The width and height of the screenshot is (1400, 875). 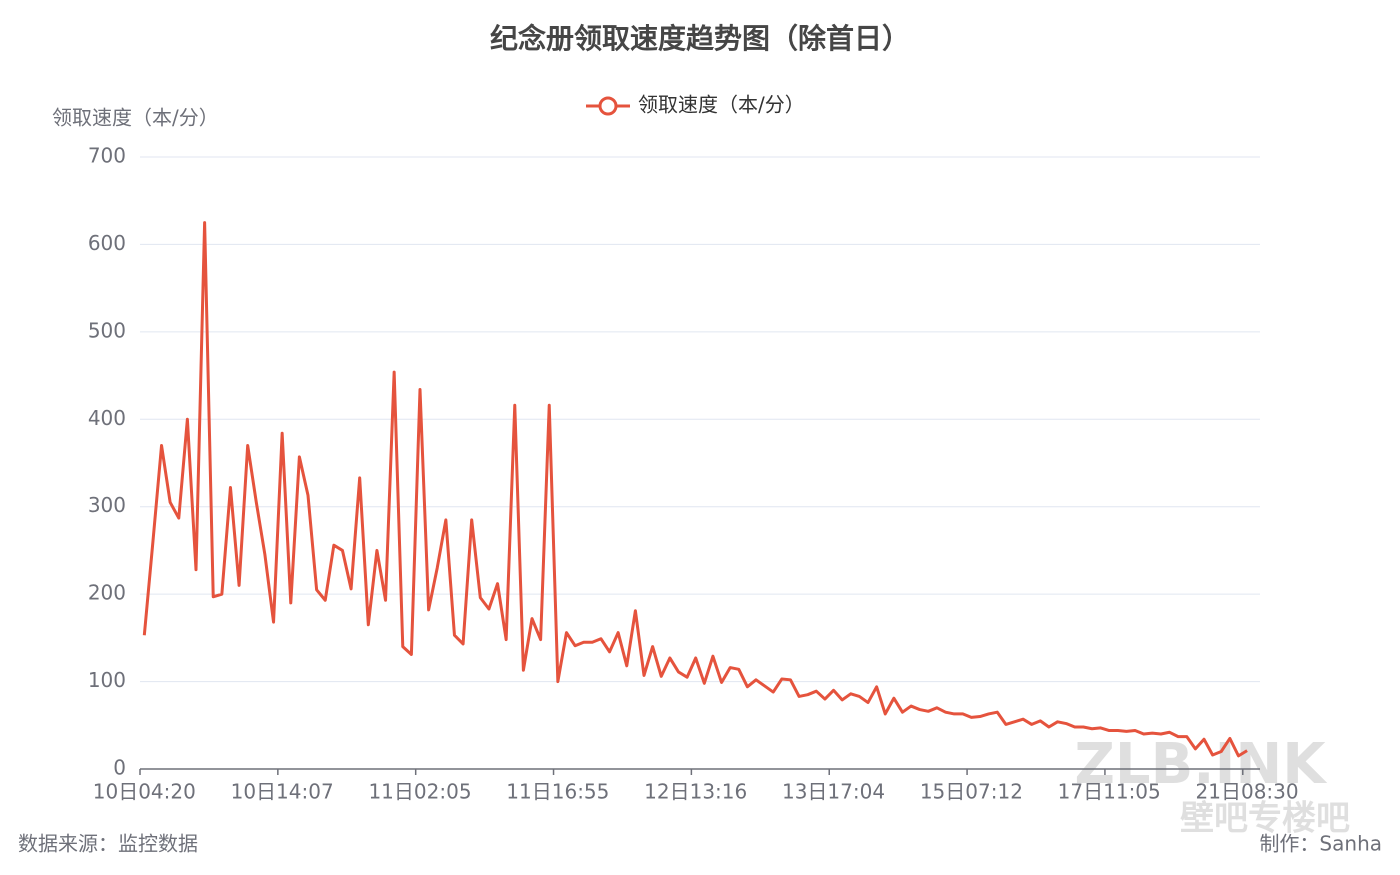 I want to click on legend-label: 领取速度（本/分）, so click(x=721, y=105).